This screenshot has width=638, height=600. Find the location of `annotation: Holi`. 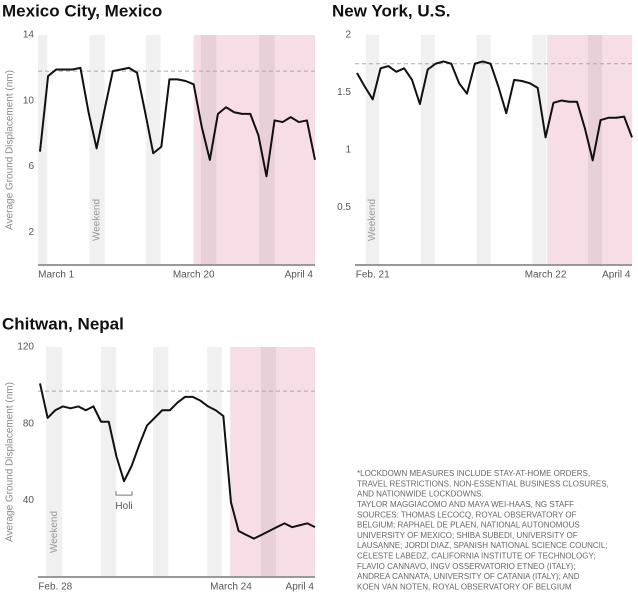

annotation: Holi is located at coordinates (123, 506).